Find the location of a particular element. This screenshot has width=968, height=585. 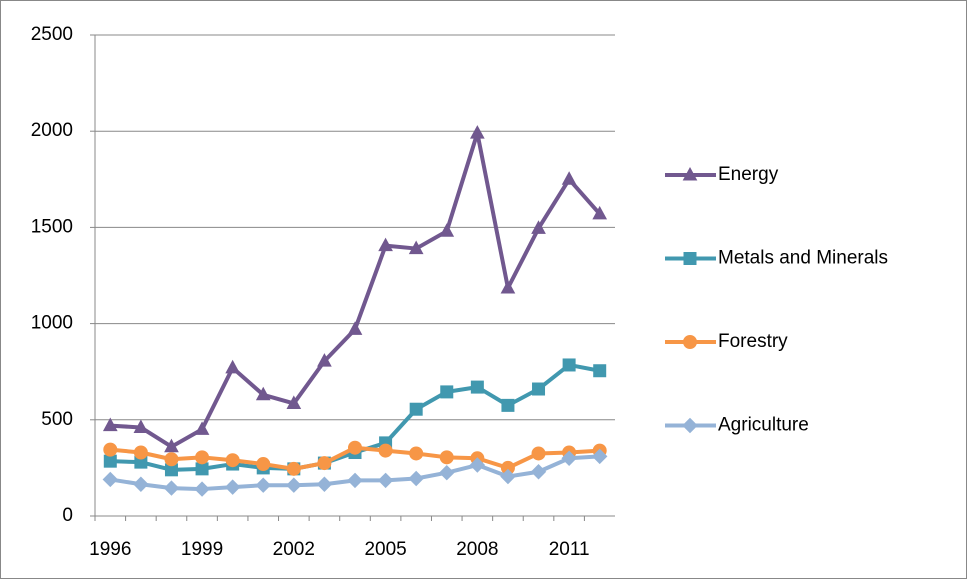

x-tick-label: 2011 is located at coordinates (569, 549).